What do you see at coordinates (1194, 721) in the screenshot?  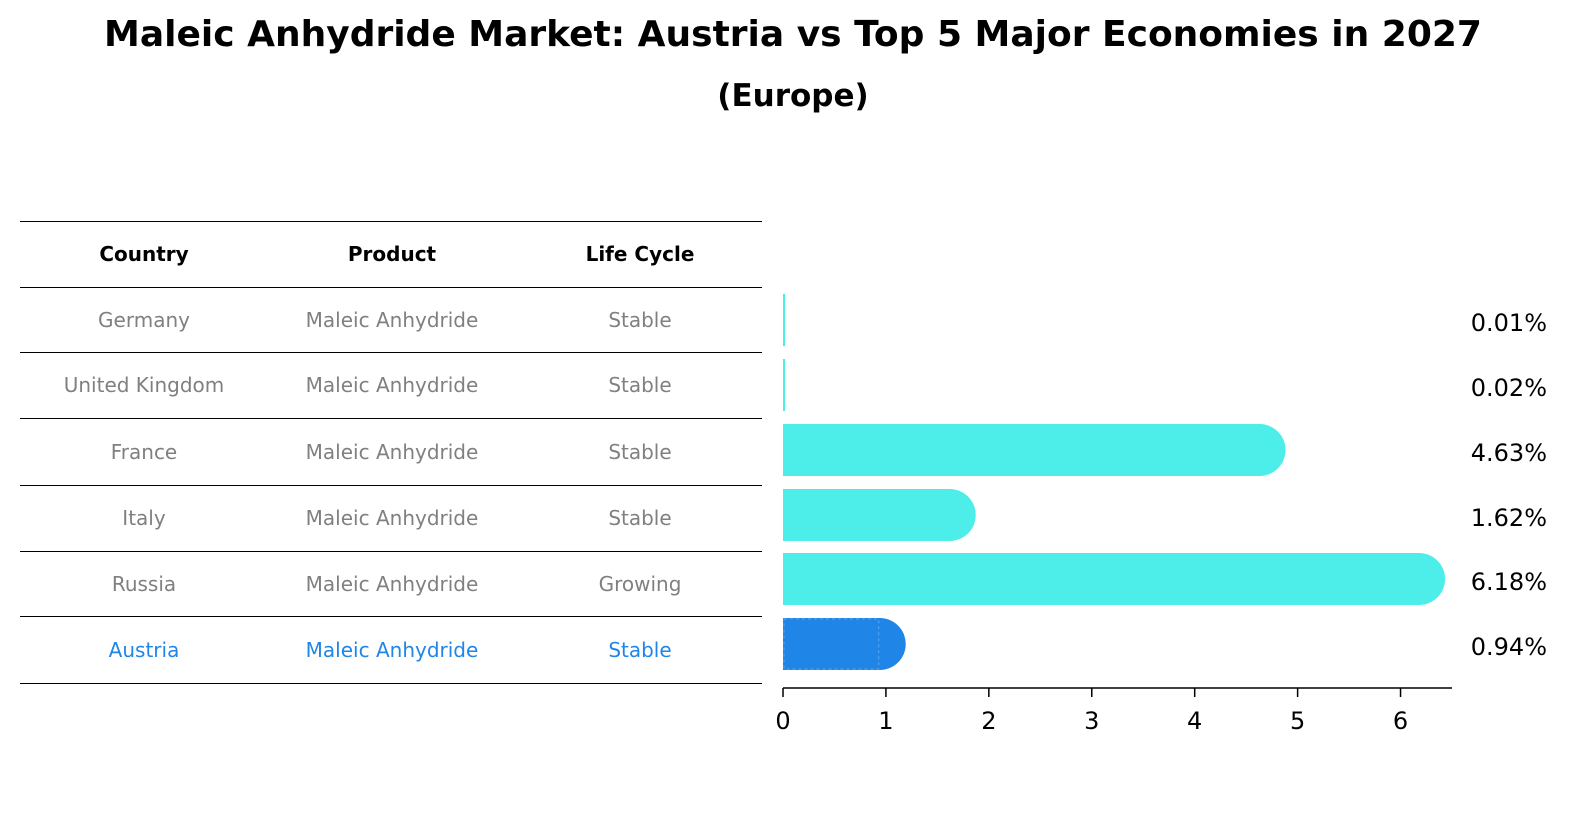 I see `x-tick-label: 4` at bounding box center [1194, 721].